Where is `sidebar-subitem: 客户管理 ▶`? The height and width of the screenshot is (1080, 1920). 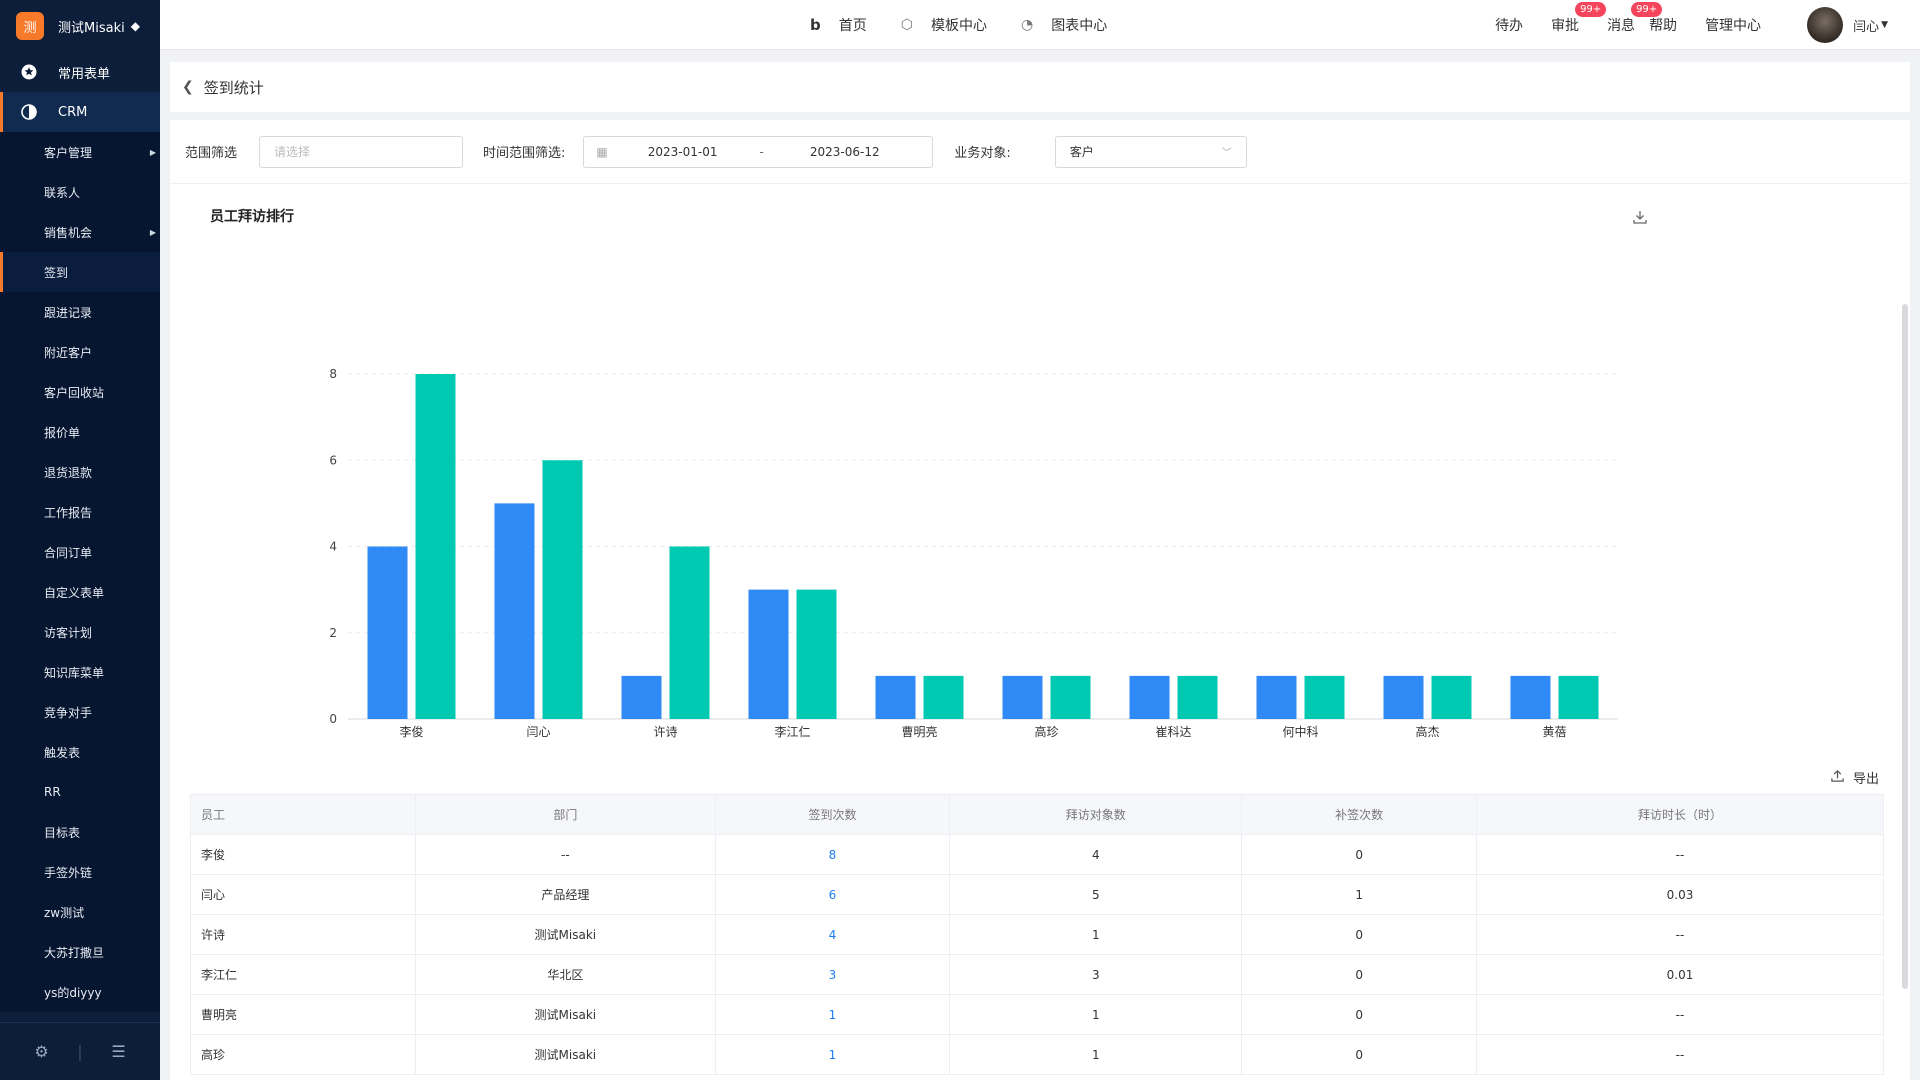
sidebar-subitem: 客户管理 ▶ is located at coordinates (80, 152).